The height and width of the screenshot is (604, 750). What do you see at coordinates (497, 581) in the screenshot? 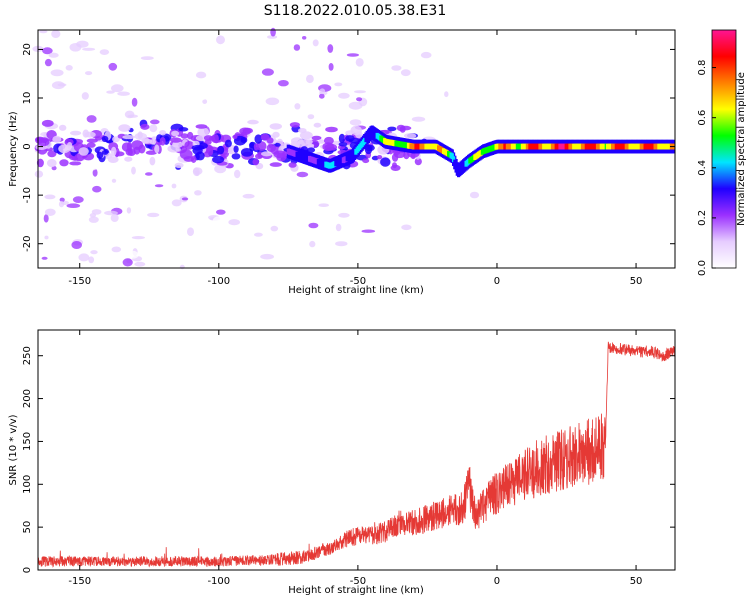
I see `x-tick-label: 0` at bounding box center [497, 581].